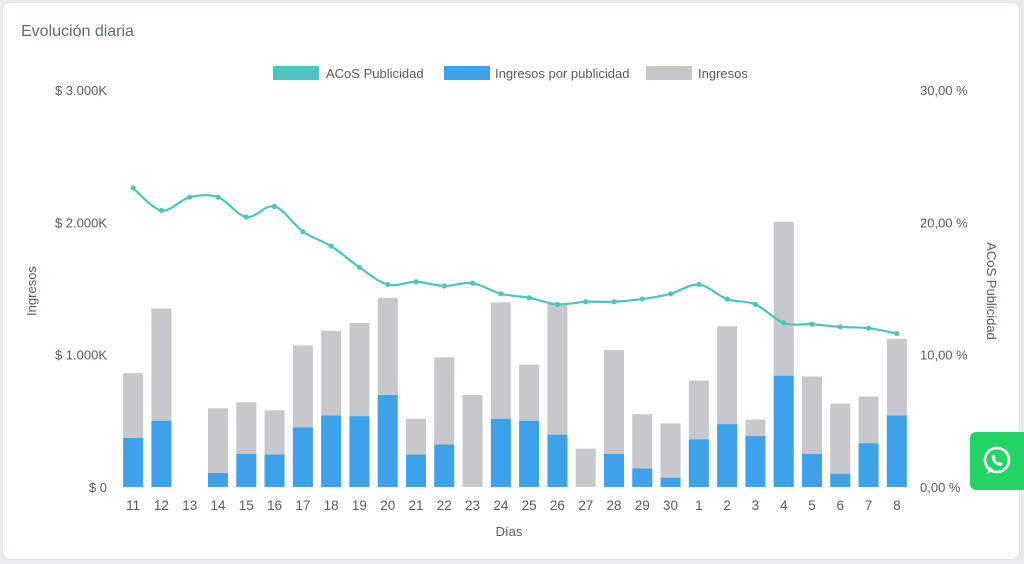 This screenshot has height=564, width=1024. Describe the element at coordinates (670, 505) in the screenshot. I see `x-tick-label: 30` at that location.